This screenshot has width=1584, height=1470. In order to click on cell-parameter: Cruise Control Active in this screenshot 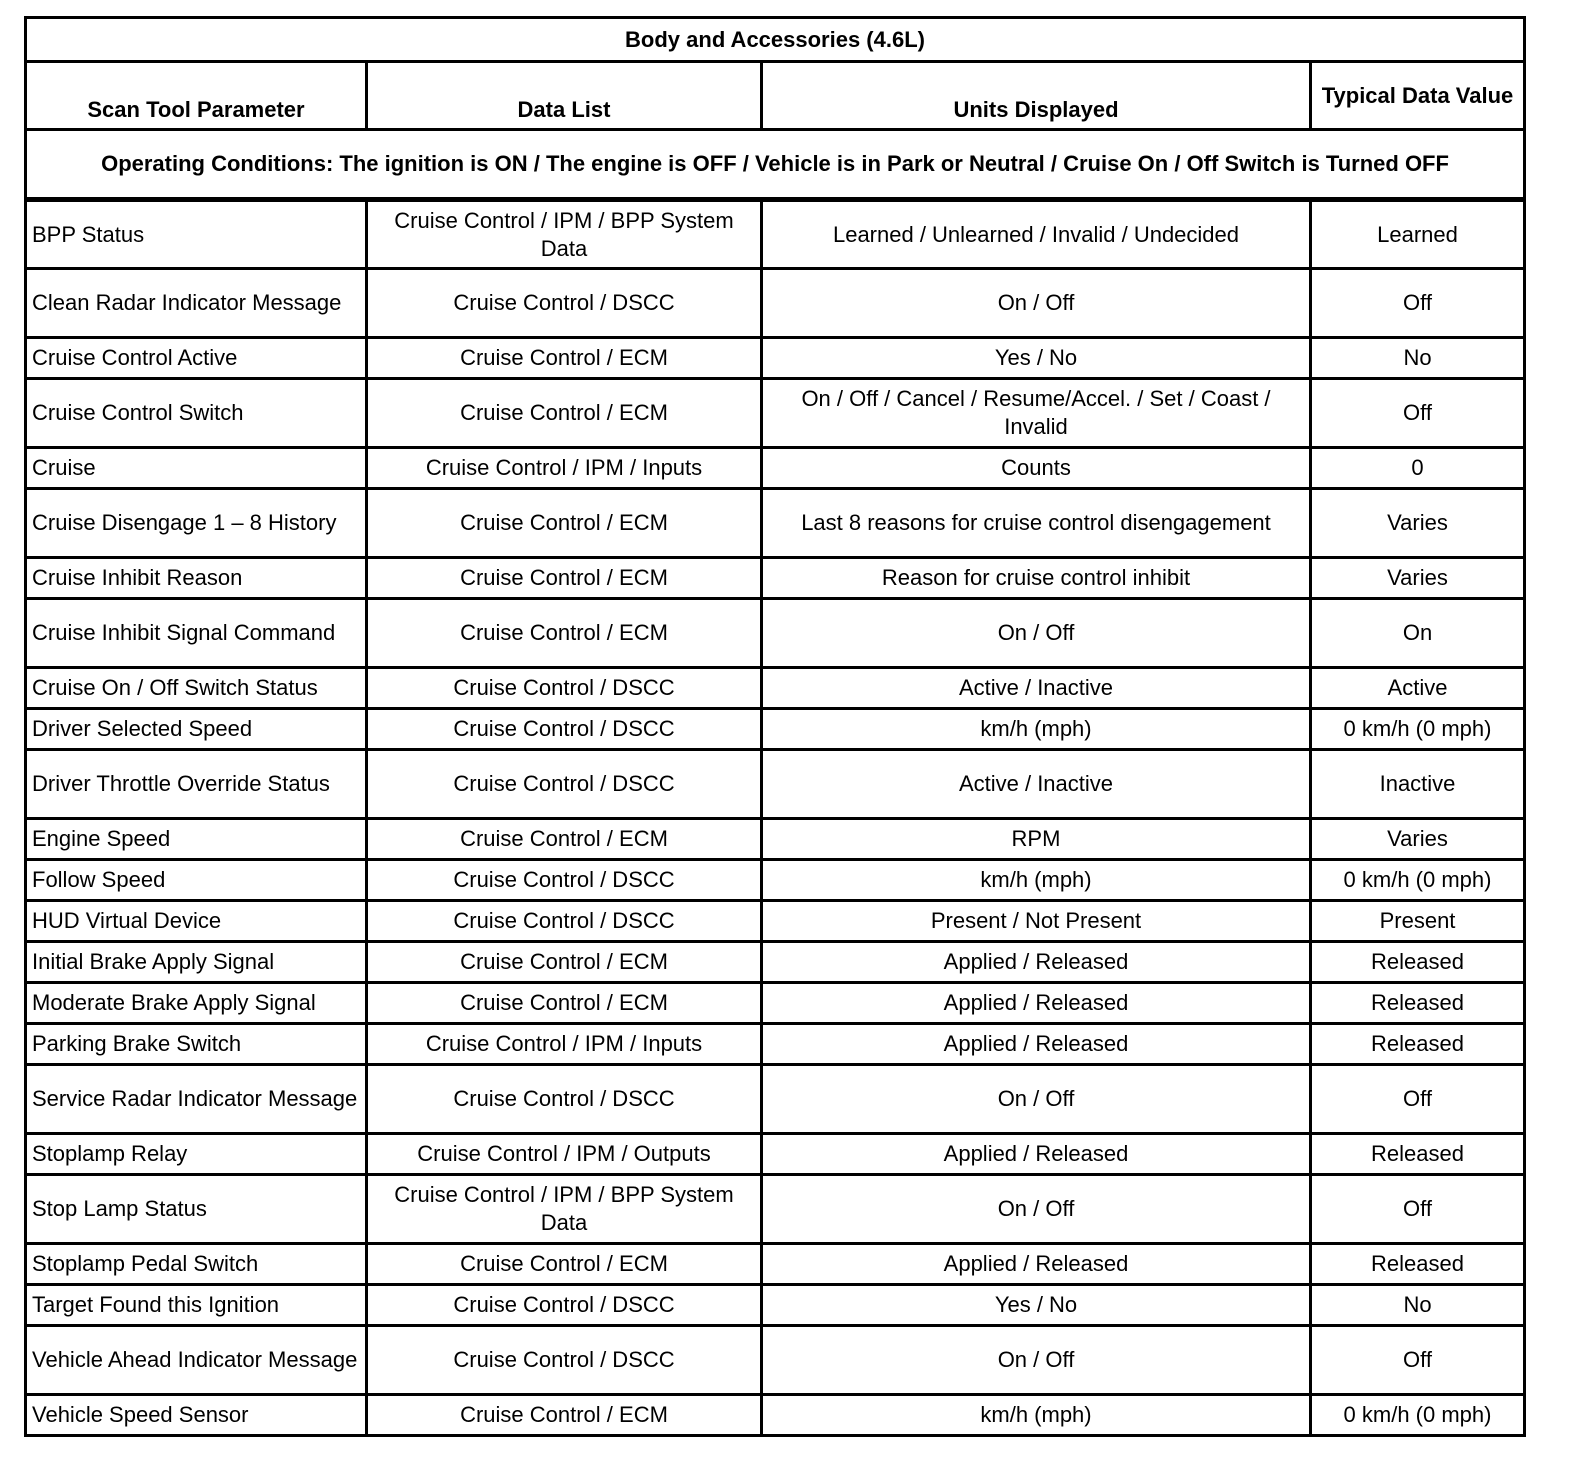, I will do `click(196, 358)`.